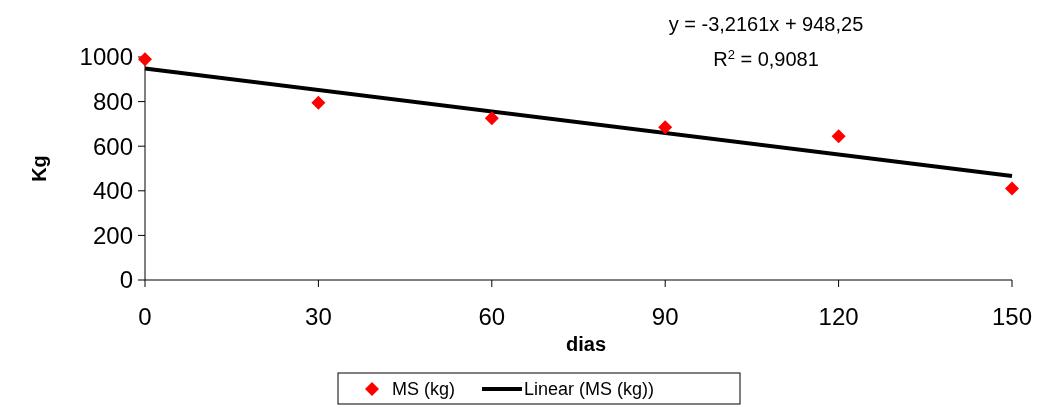 Image resolution: width=1039 pixels, height=418 pixels. What do you see at coordinates (318, 316) in the screenshot?
I see `x-tick-label: 30` at bounding box center [318, 316].